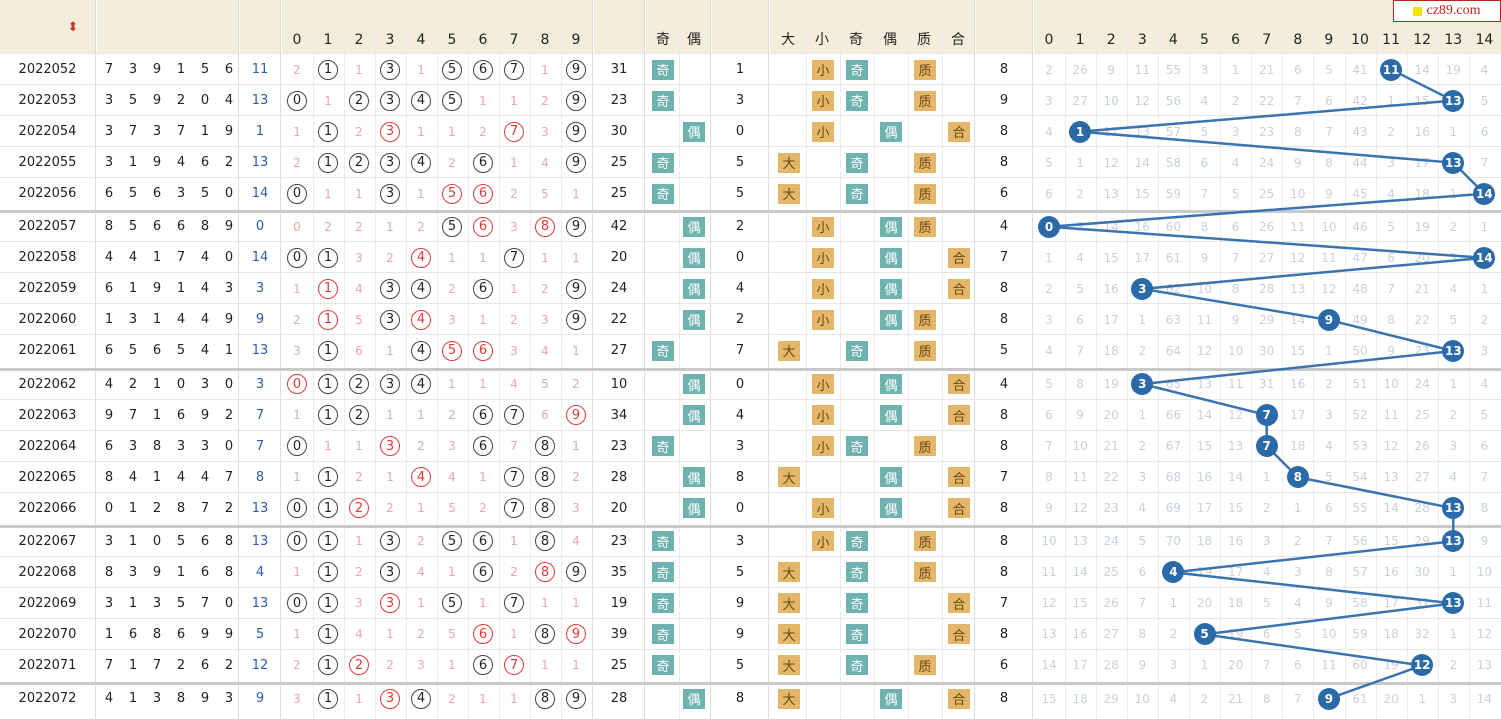 This screenshot has width=1501, height=719. I want to click on site-logo: cz89.com, so click(1447, 11).